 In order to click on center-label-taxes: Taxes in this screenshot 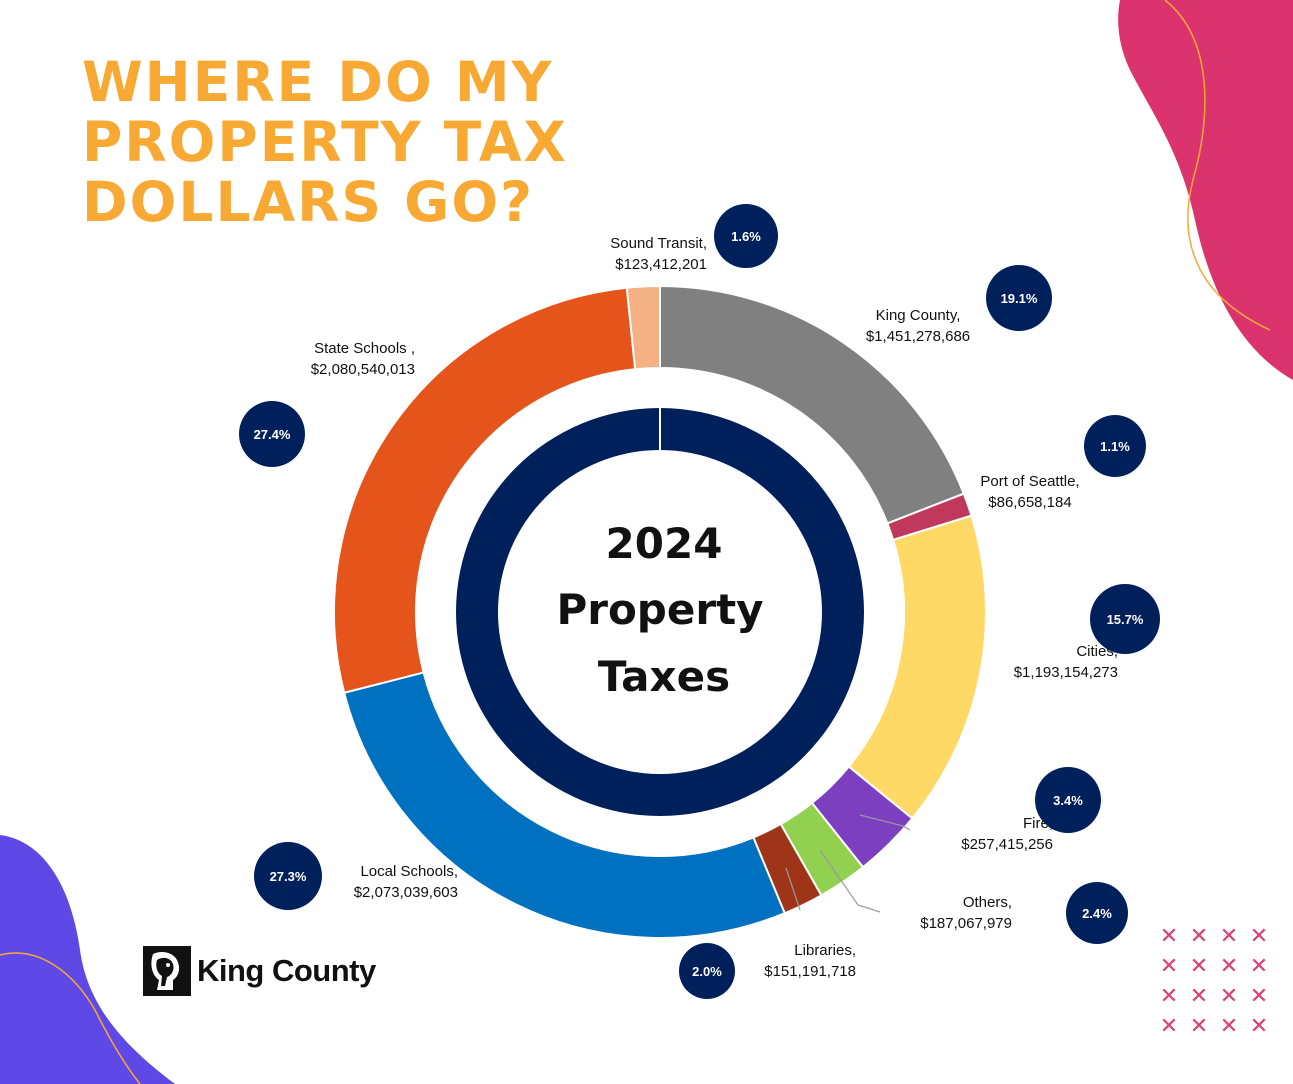, I will do `click(664, 676)`.